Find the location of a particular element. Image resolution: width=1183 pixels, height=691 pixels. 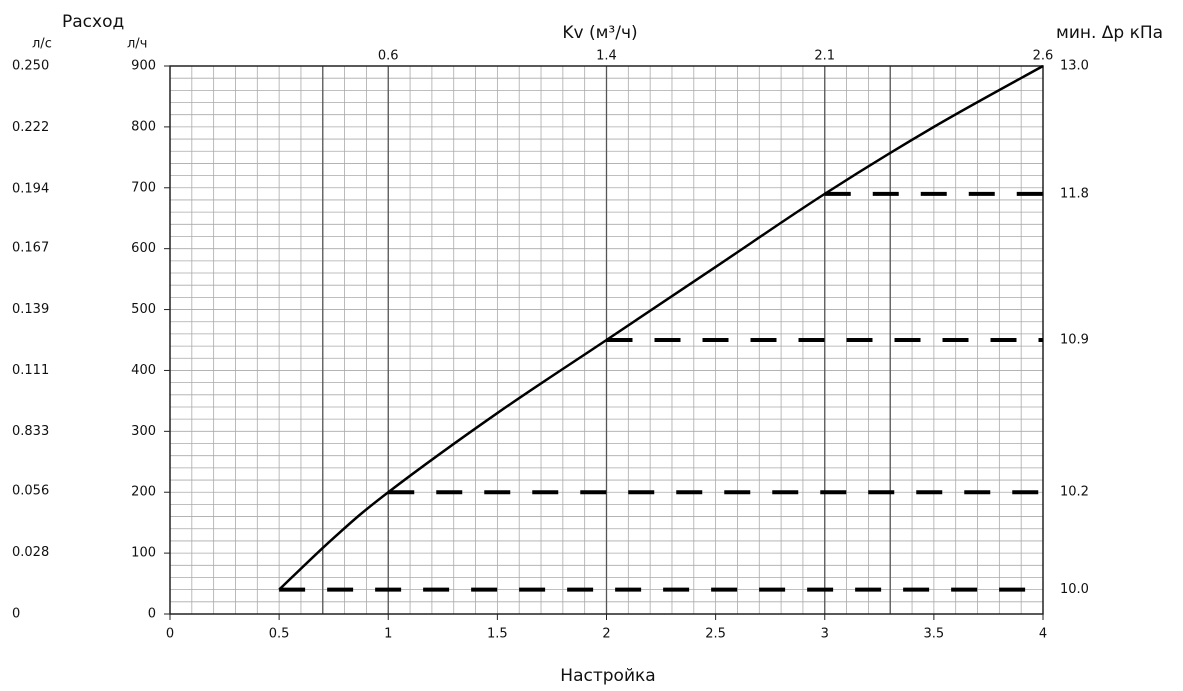

x-tick-label: 0 is located at coordinates (170, 634).